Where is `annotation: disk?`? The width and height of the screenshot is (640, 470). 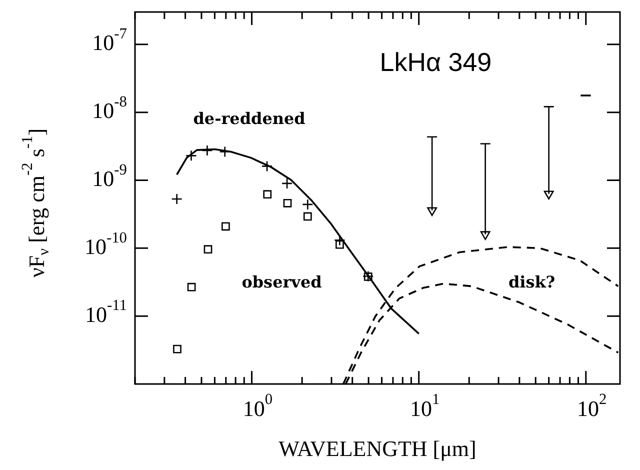 annotation: disk? is located at coordinates (532, 282).